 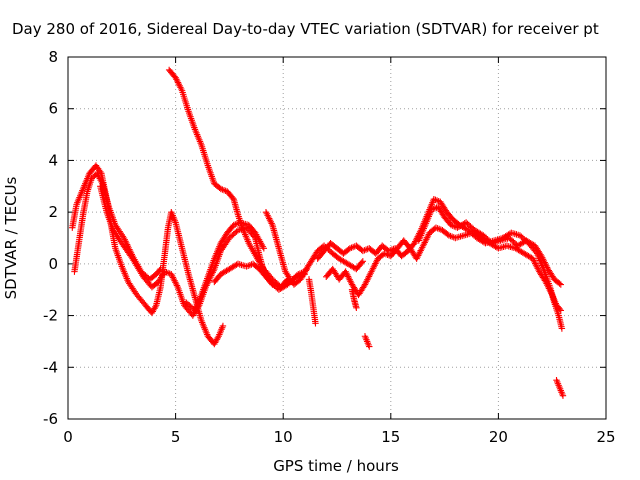 I want to click on y-tick-label: -2, so click(x=50, y=316).